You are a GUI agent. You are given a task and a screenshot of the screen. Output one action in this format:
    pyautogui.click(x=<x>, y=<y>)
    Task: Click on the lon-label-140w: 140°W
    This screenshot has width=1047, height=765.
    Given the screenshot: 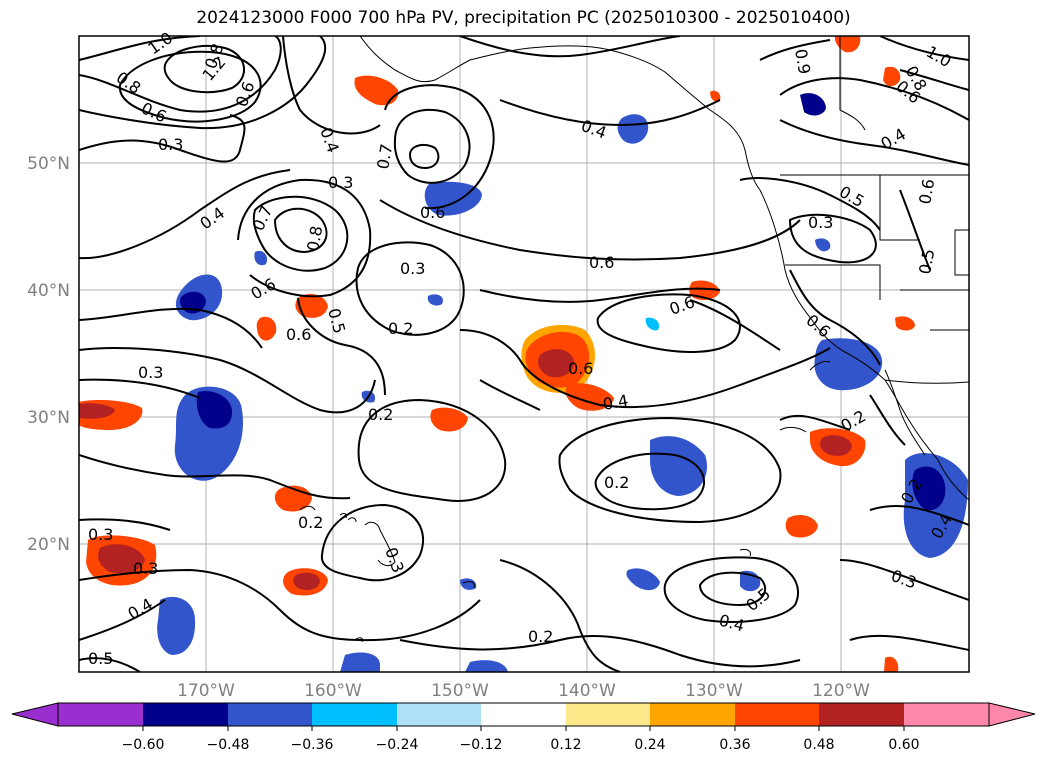 What is the action you would take?
    pyautogui.click(x=587, y=691)
    